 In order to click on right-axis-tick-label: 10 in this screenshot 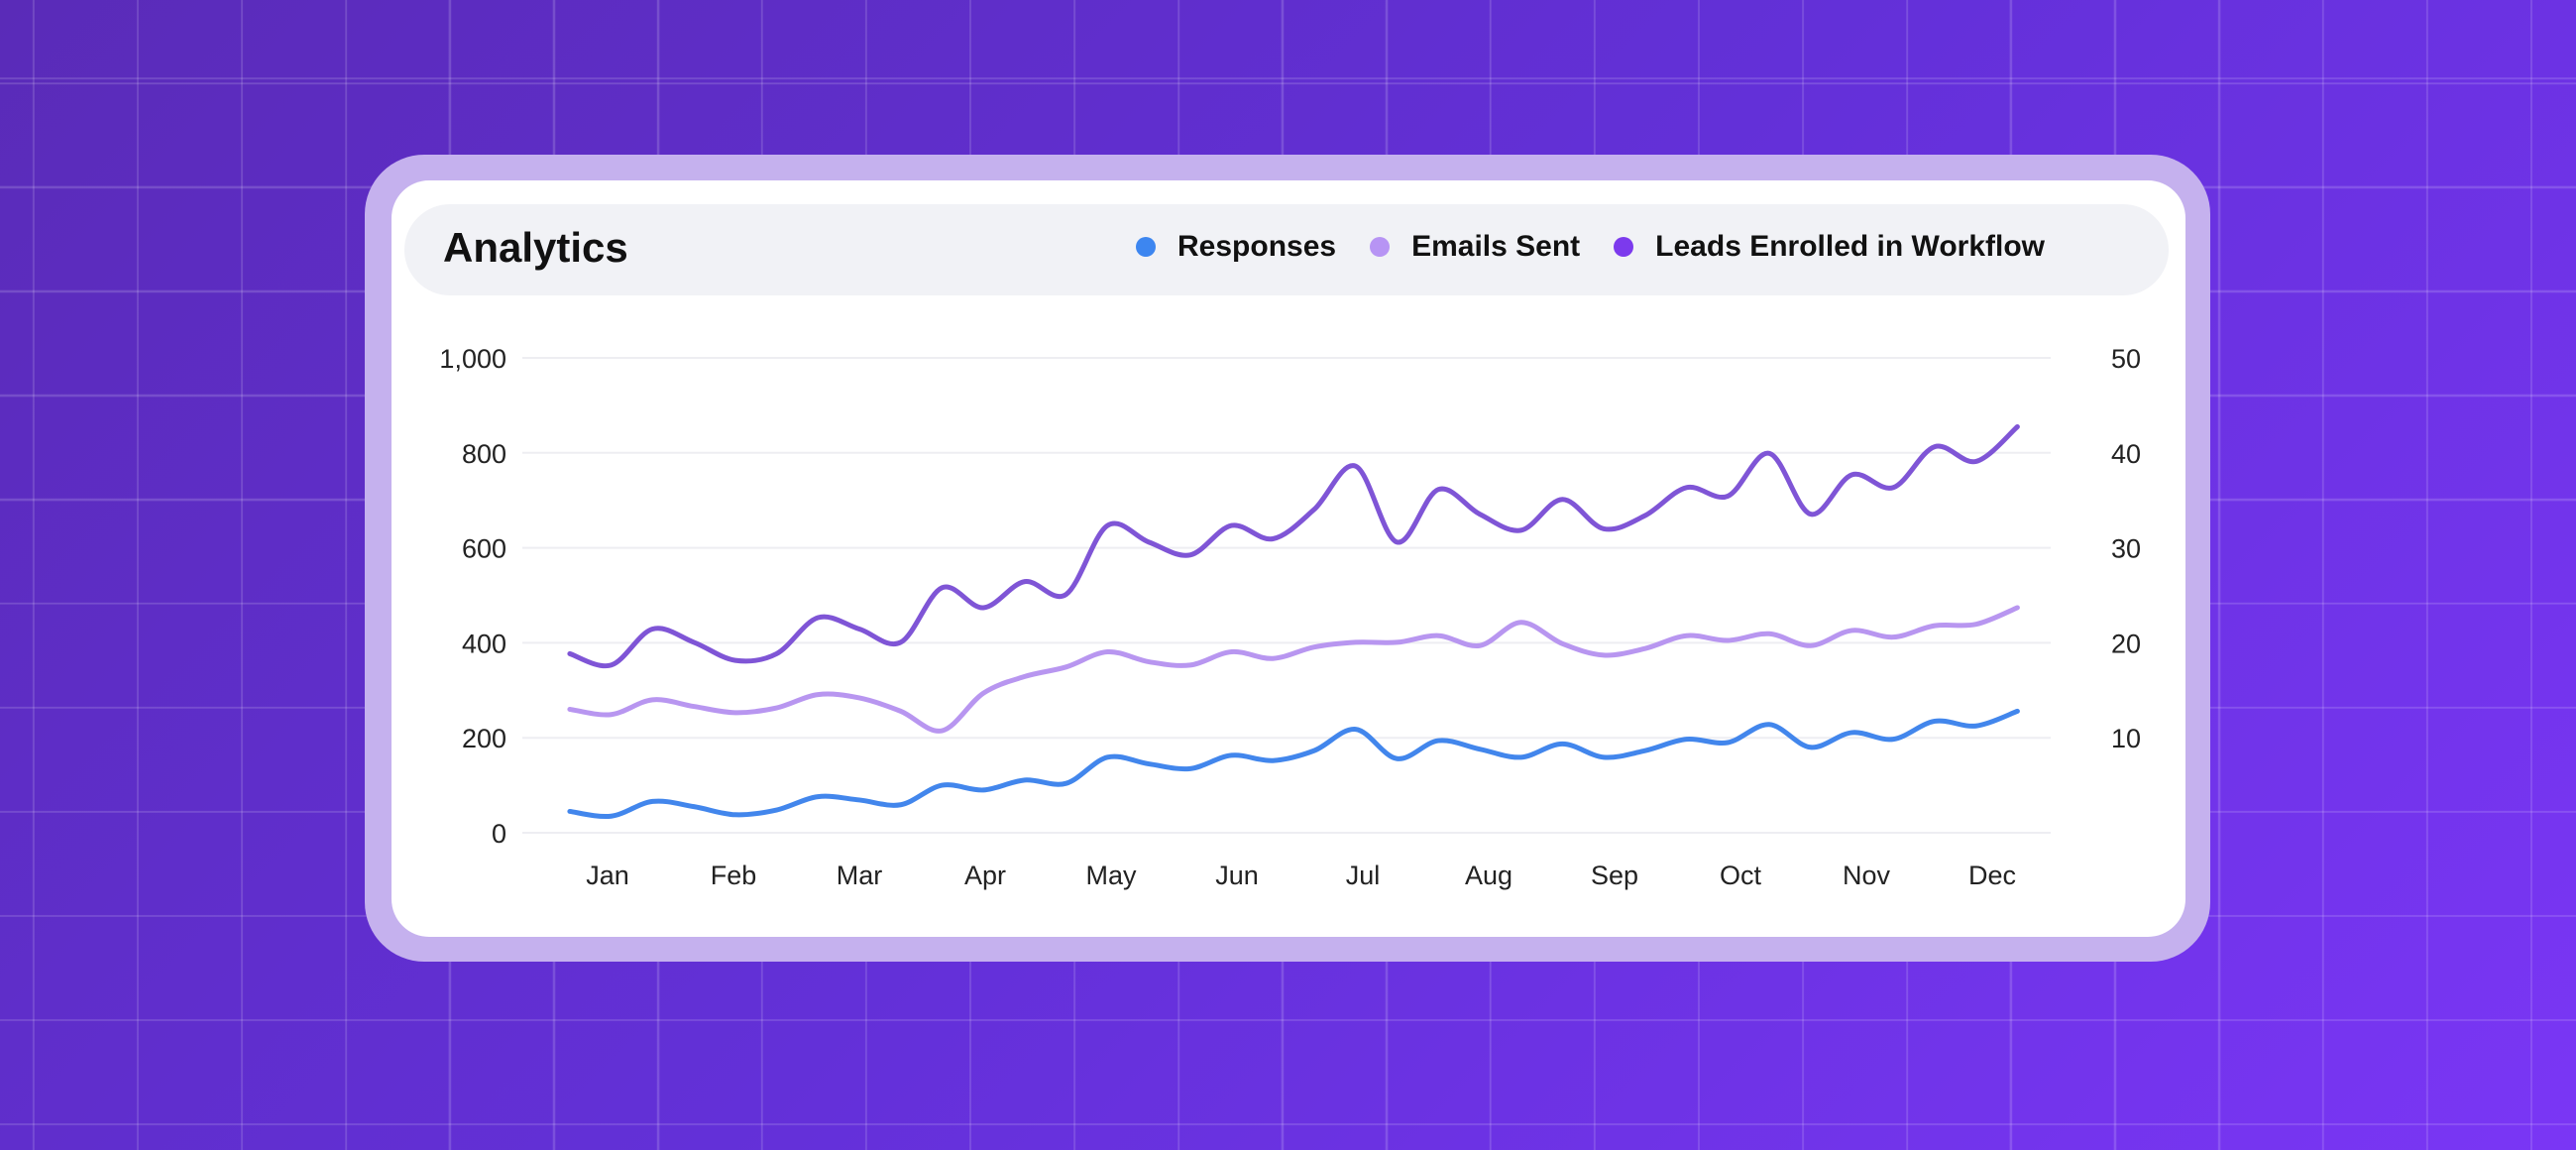, I will do `click(2126, 738)`.